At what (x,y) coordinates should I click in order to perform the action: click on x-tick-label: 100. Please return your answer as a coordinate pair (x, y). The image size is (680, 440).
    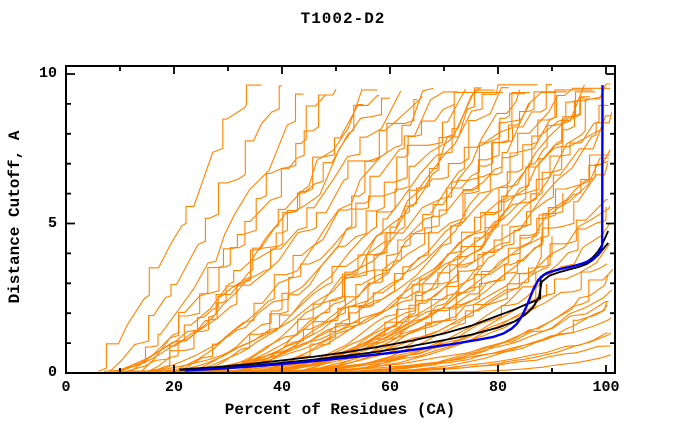
    Looking at the image, I should click on (606, 387).